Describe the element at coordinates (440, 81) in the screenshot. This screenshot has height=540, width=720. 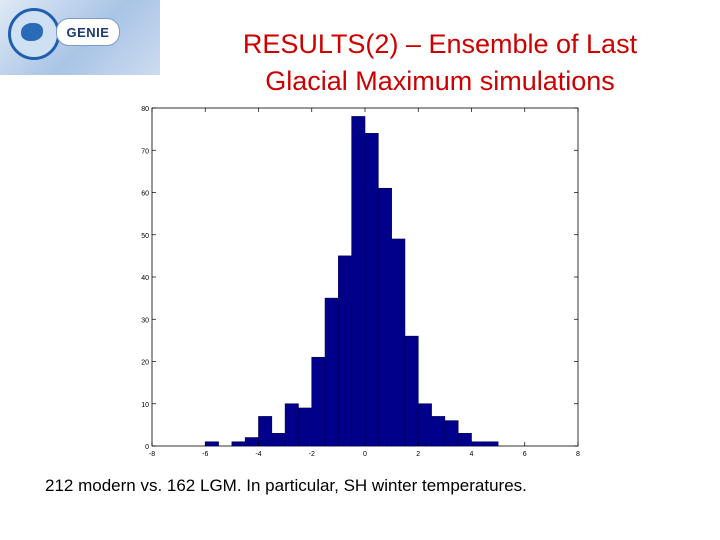
I see `title-line-2: Glacial Maximum simulations` at that location.